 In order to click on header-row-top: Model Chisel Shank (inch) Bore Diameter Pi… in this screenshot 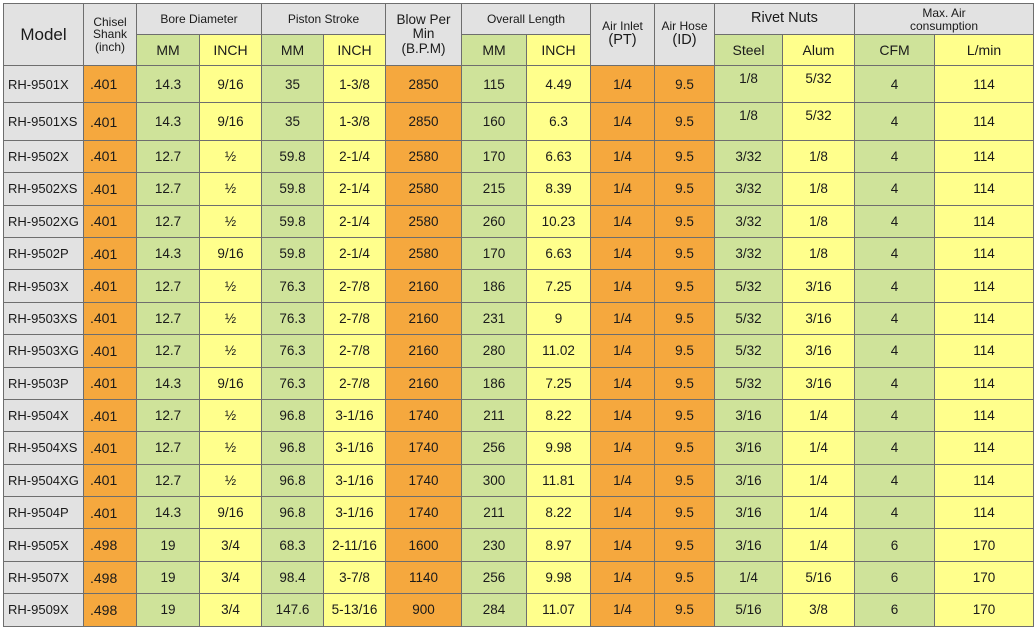, I will do `click(518, 34)`.